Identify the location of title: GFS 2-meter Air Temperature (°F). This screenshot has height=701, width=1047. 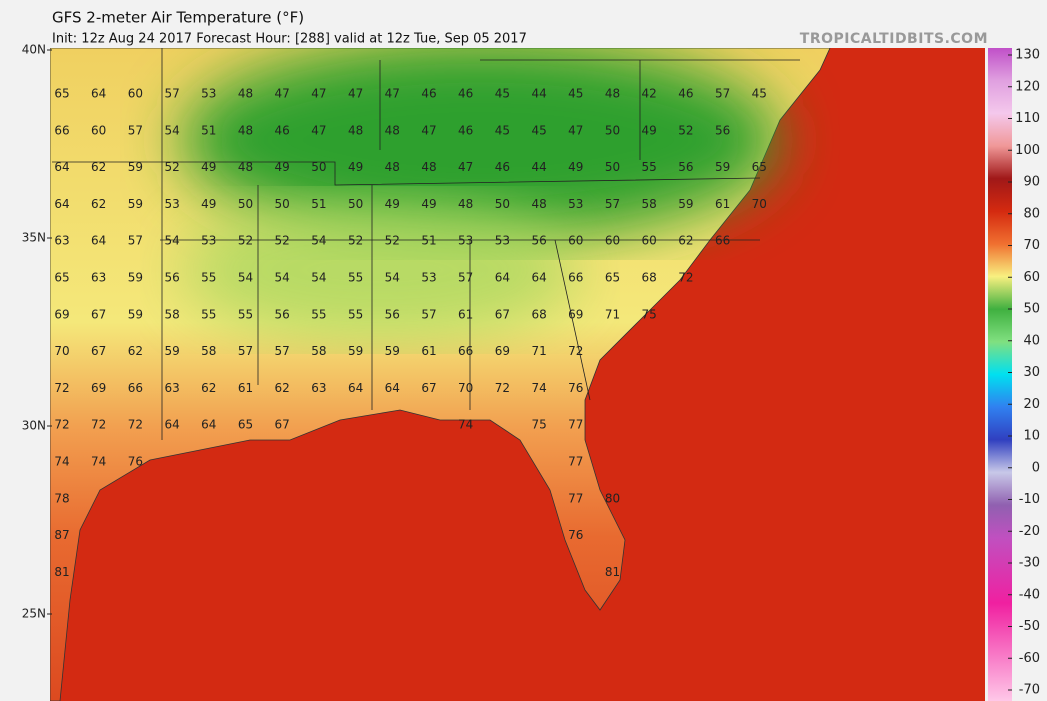
(178, 18).